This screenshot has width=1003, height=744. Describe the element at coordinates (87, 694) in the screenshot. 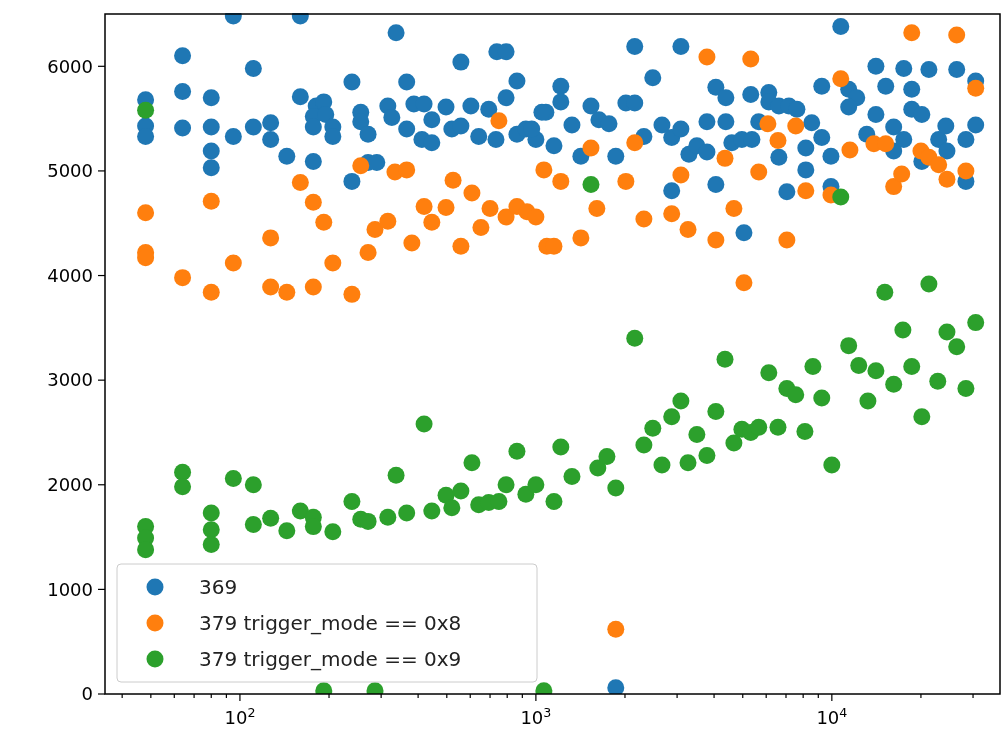

I see `y-tick-label: 0` at that location.